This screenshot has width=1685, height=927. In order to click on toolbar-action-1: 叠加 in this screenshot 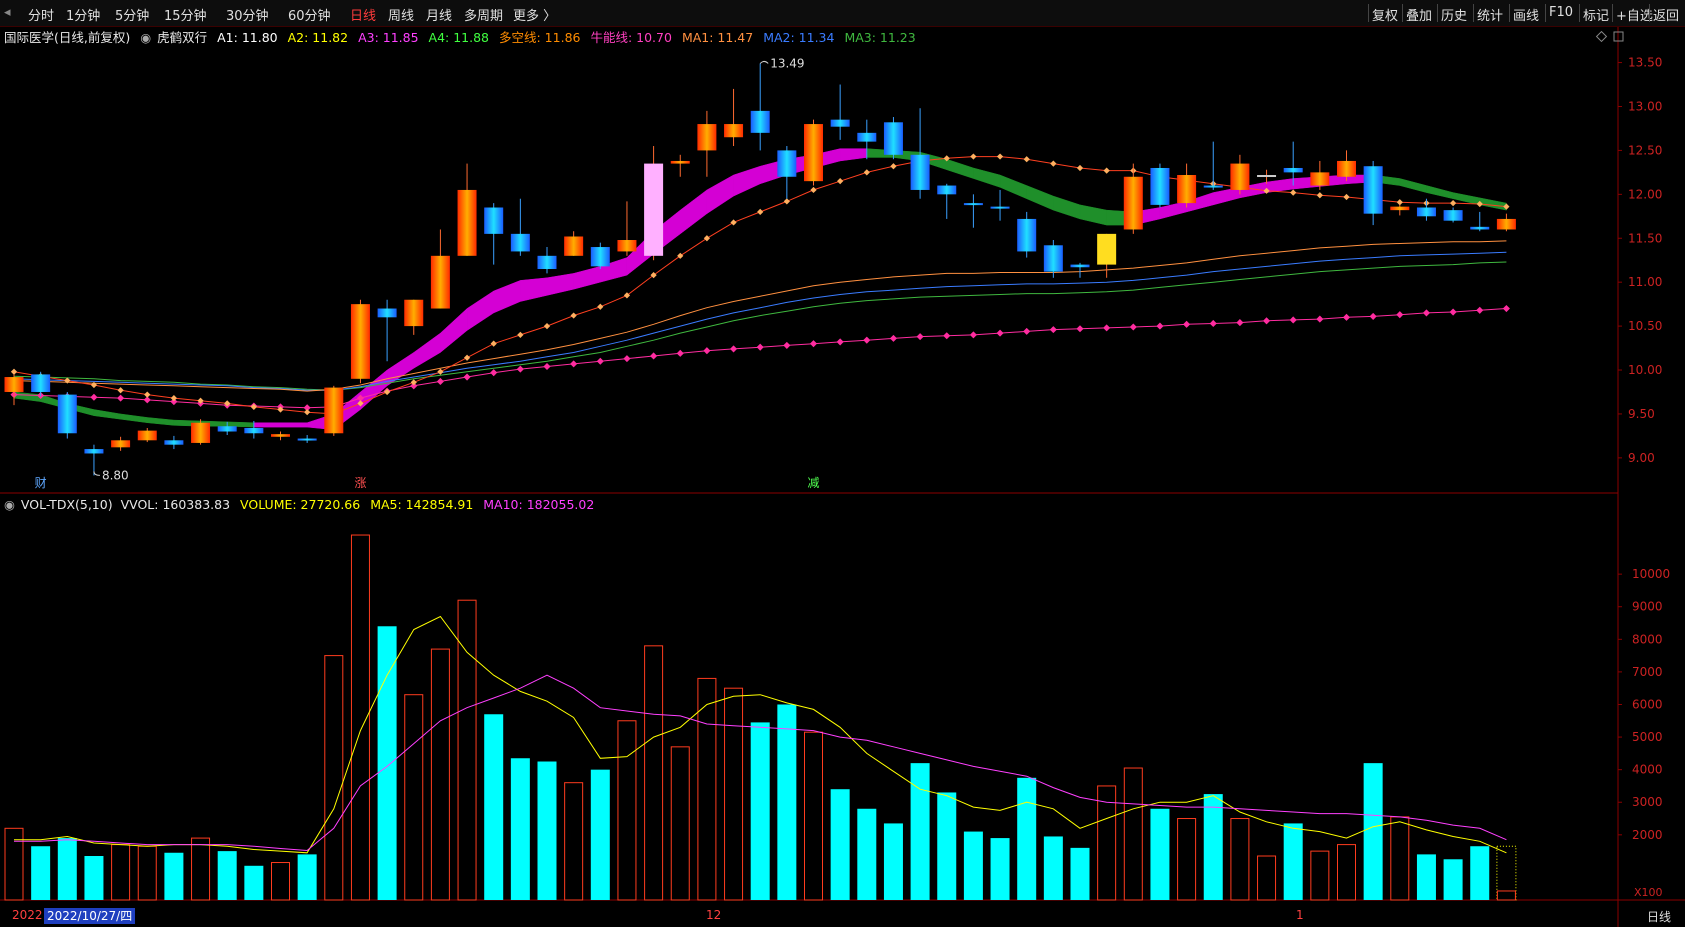, I will do `click(1419, 16)`.